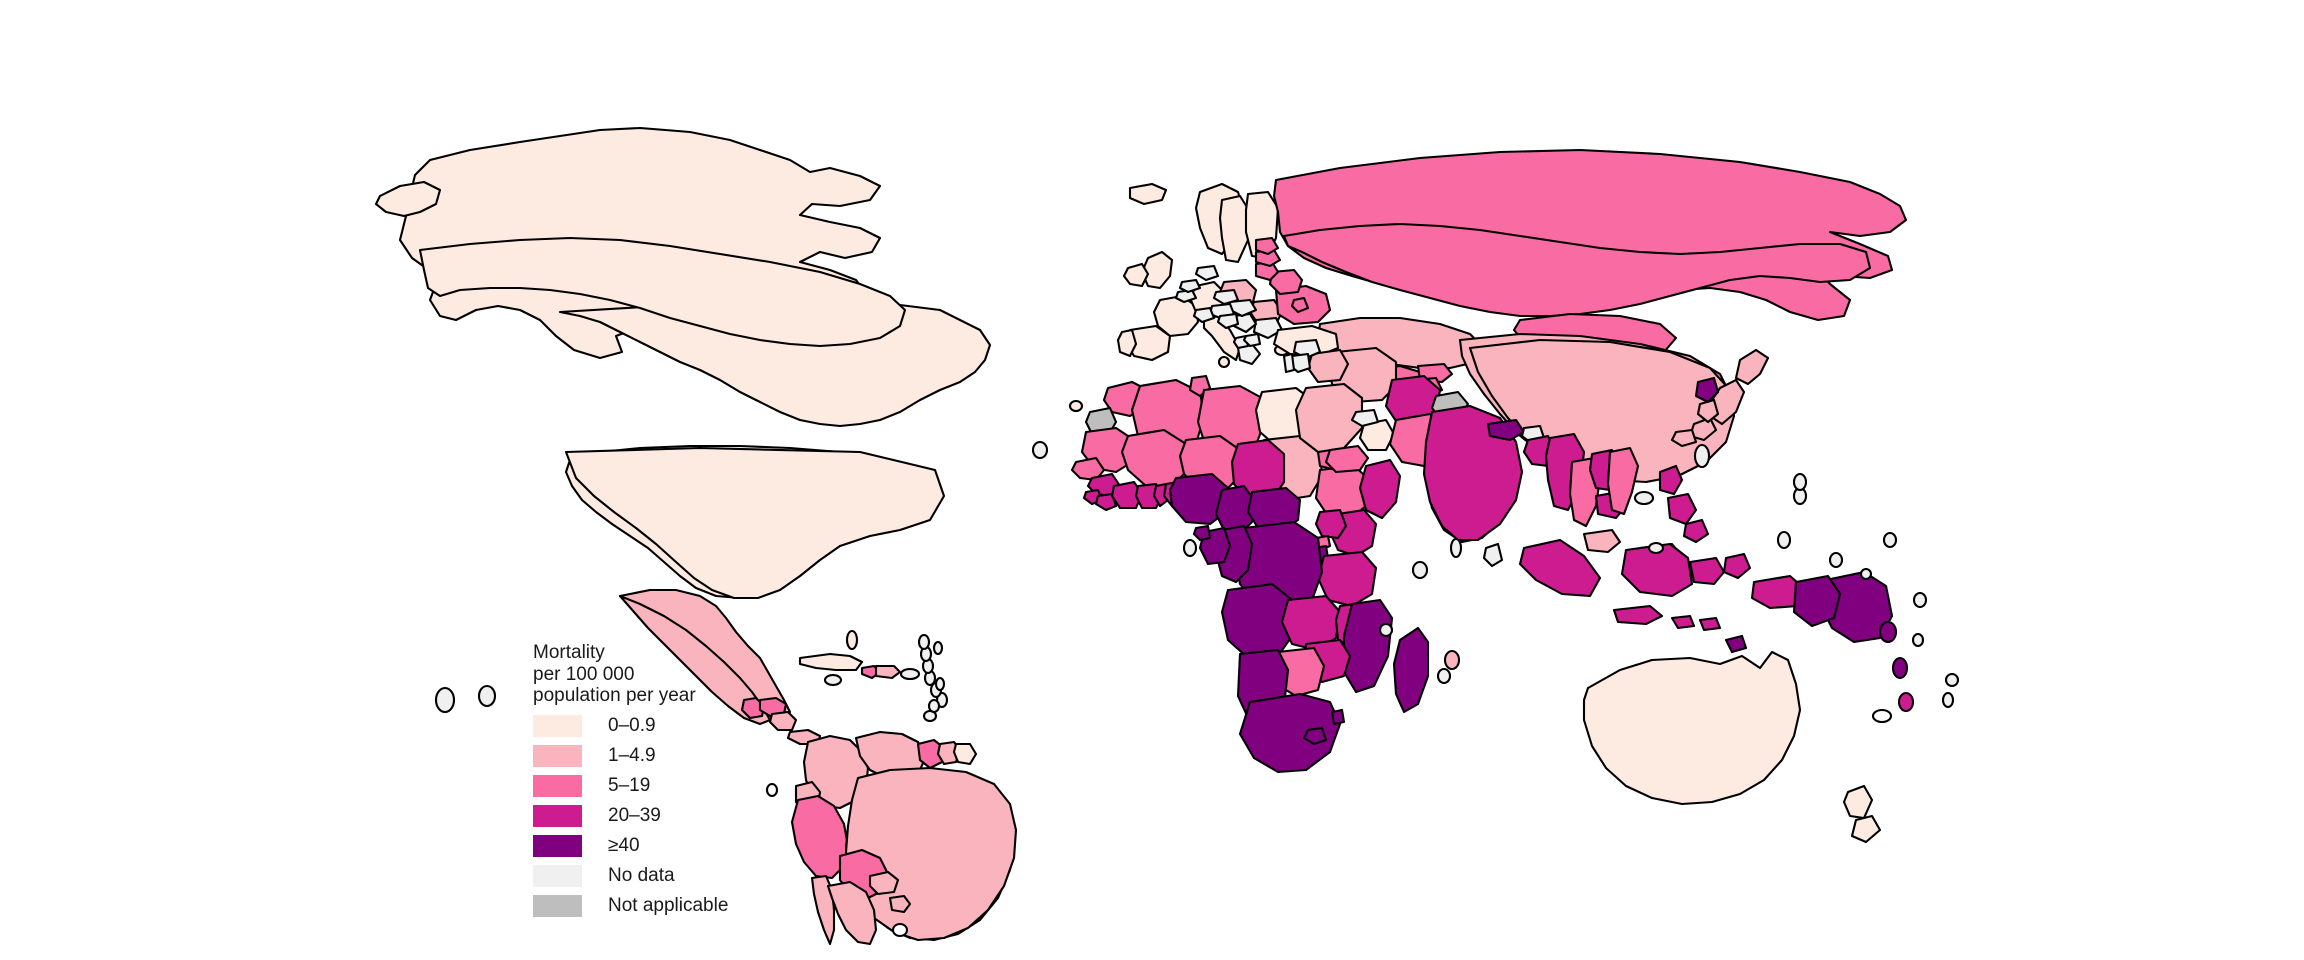  I want to click on country-united-arab-emirates, so click(1365, 418).